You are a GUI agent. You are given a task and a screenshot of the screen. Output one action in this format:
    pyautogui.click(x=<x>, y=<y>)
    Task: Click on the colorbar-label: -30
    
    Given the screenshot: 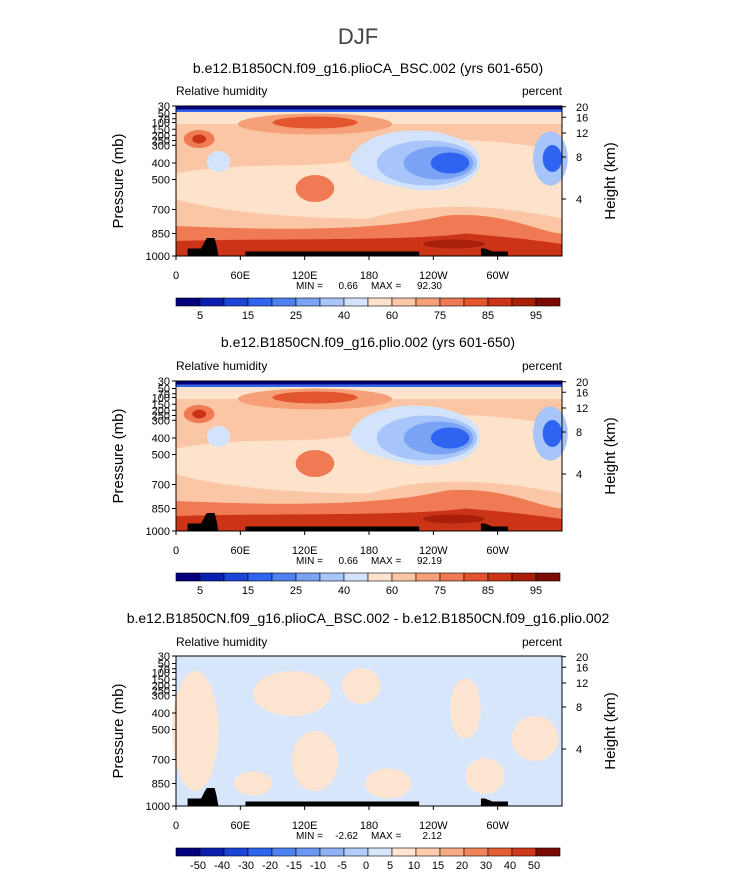 What is the action you would take?
    pyautogui.click(x=246, y=866)
    